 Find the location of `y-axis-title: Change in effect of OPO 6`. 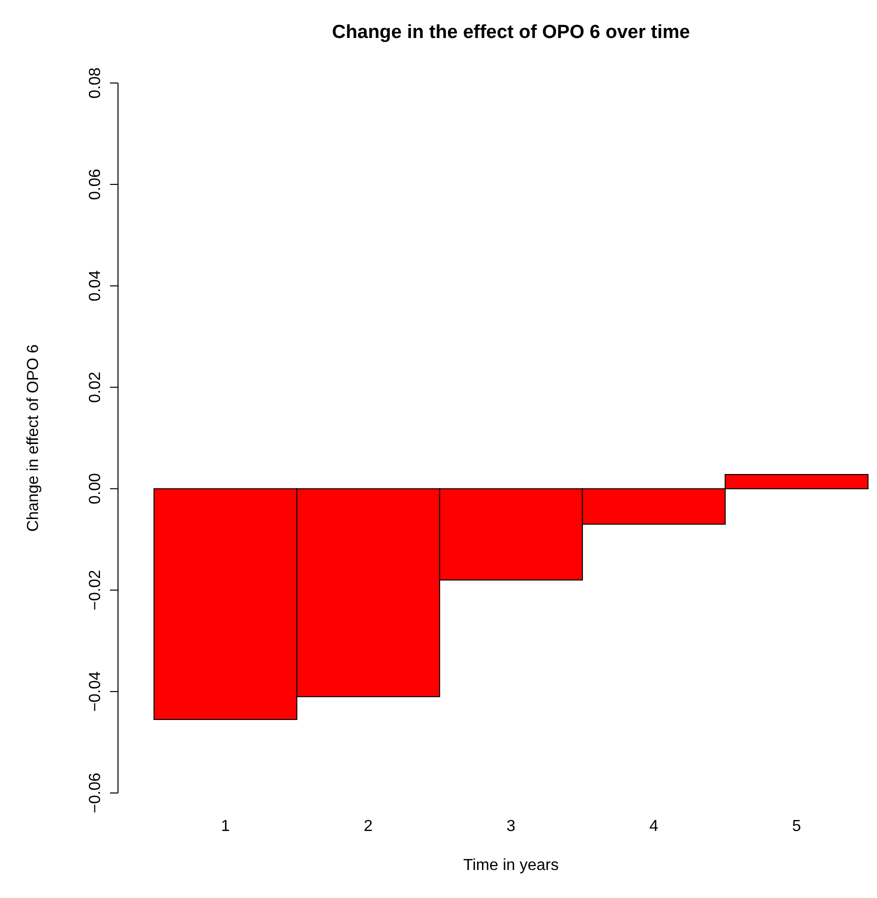

y-axis-title: Change in effect of OPO 6 is located at coordinates (33, 438).